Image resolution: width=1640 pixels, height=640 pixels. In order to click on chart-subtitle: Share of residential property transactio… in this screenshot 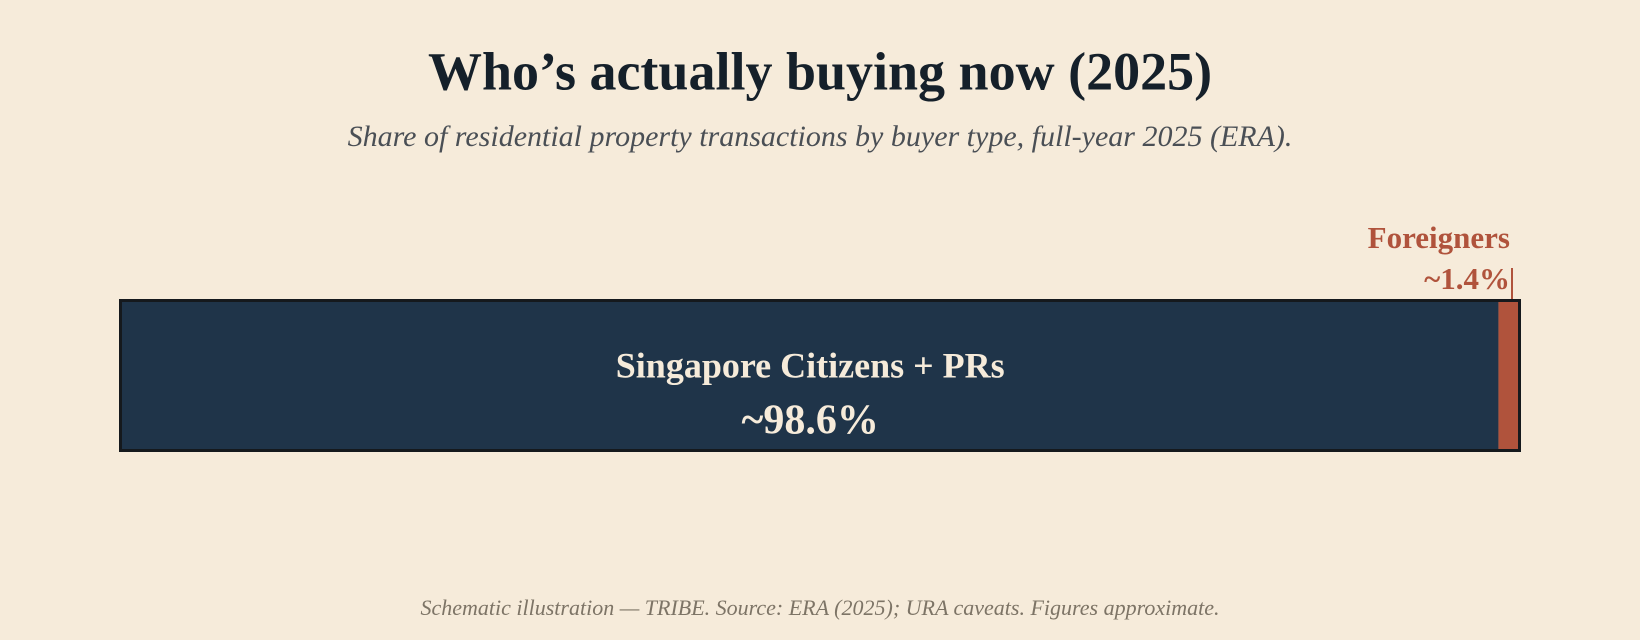, I will do `click(820, 136)`.